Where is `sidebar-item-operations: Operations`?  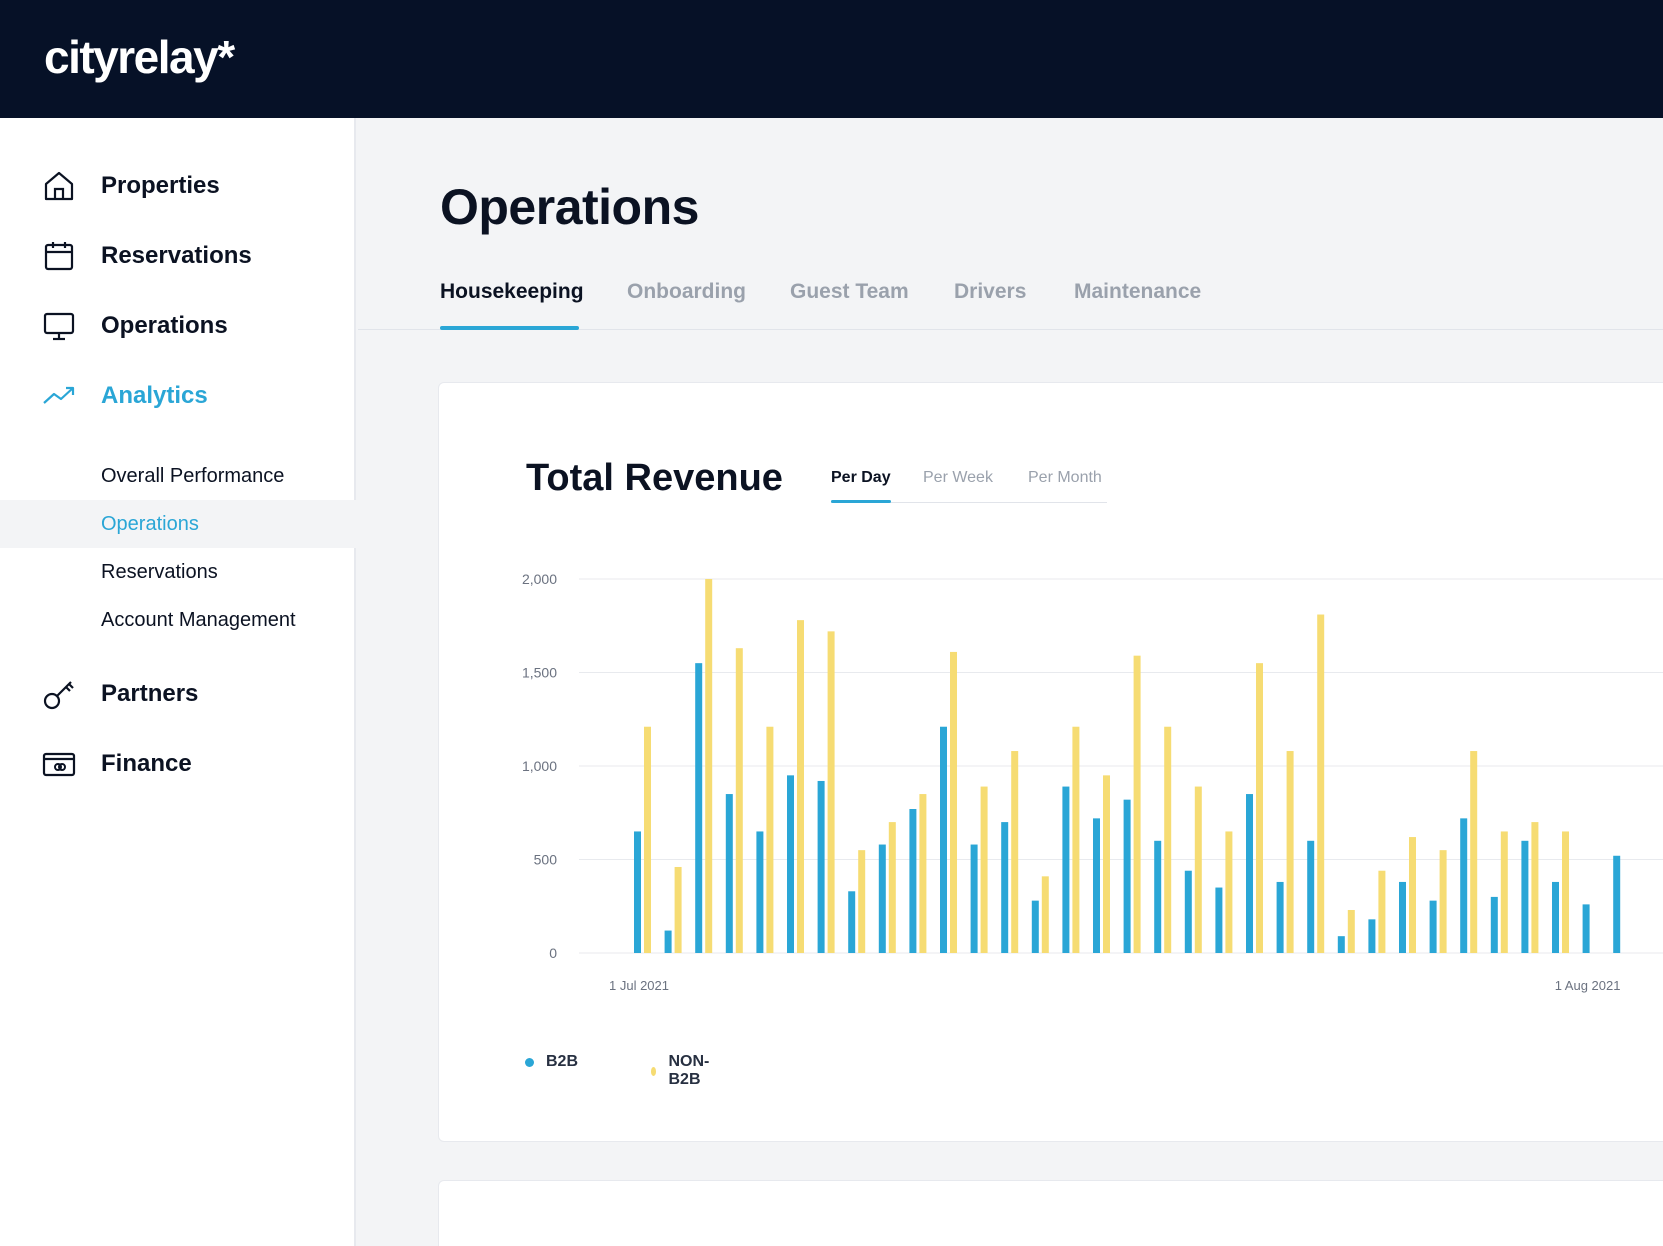
sidebar-item-operations: Operations is located at coordinates (178, 326).